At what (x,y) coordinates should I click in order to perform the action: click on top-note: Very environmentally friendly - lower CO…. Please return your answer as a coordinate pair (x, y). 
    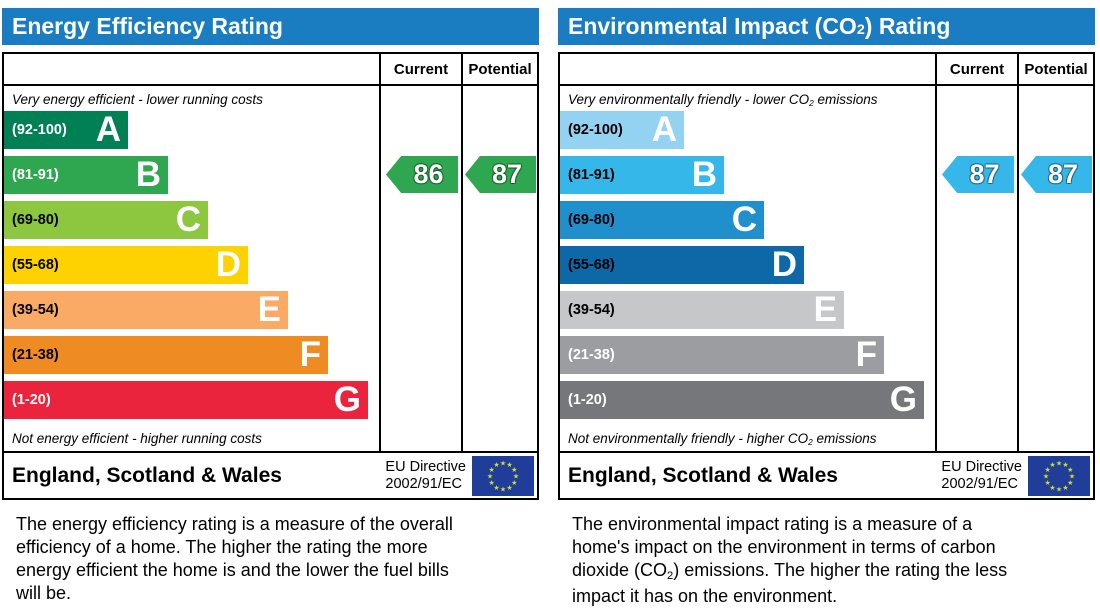
    Looking at the image, I should click on (747, 98).